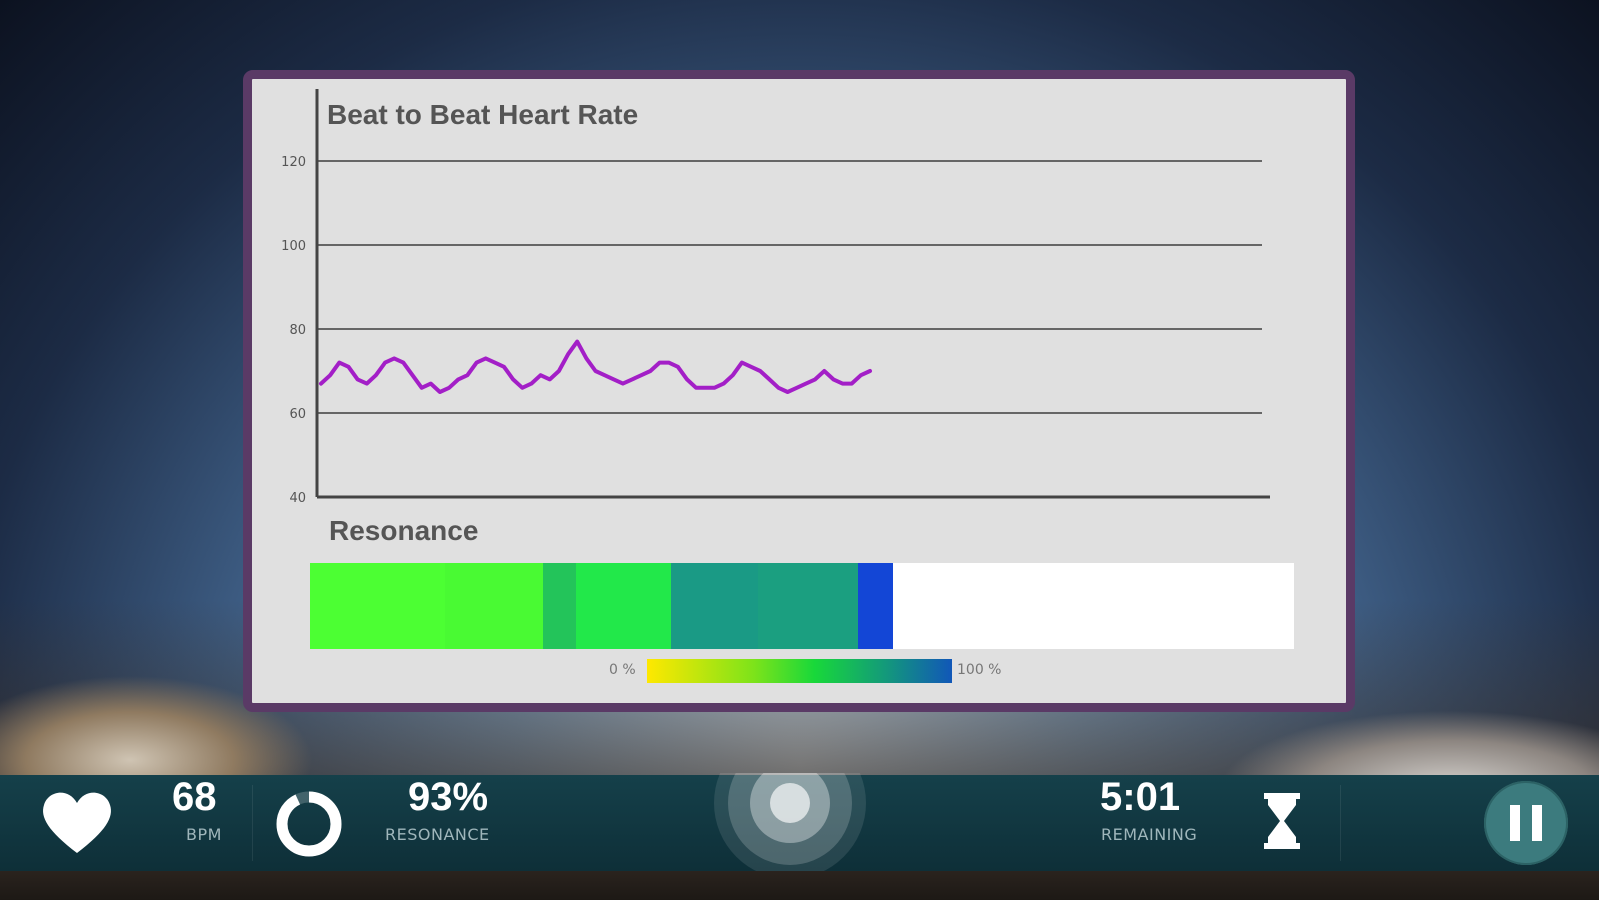 Image resolution: width=1599 pixels, height=900 pixels. I want to click on resonance-scale-gradient, so click(799, 671).